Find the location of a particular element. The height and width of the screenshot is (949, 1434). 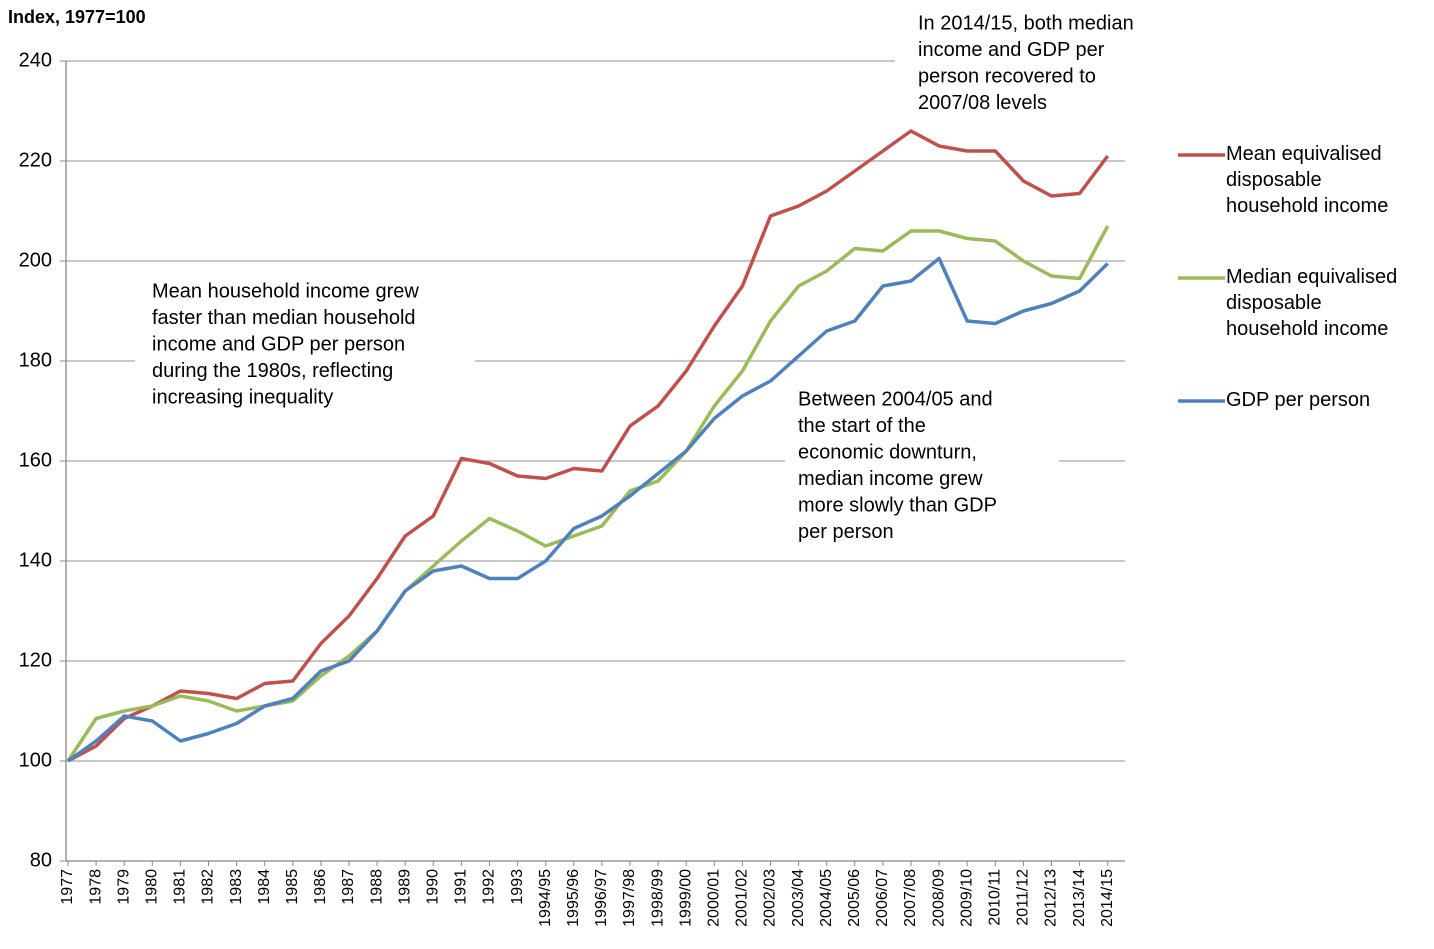

x-tick-label: 1978 is located at coordinates (95, 887).